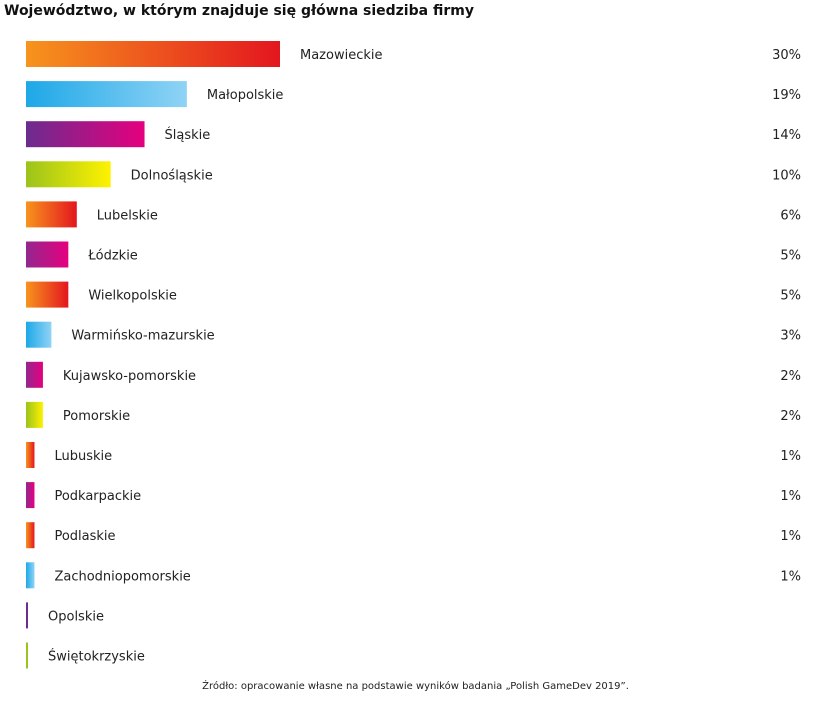  I want to click on value-label: 19%, so click(786, 95).